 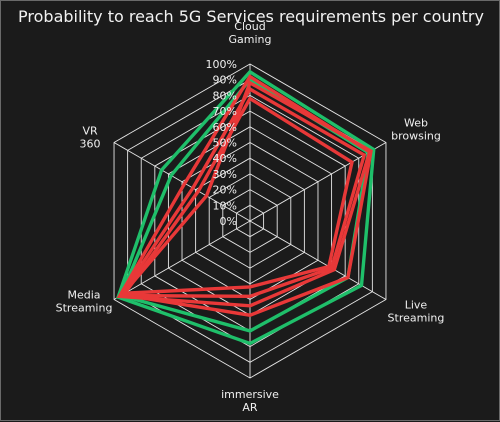 What do you see at coordinates (225, 111) in the screenshot?
I see `tick-label: 70%` at bounding box center [225, 111].